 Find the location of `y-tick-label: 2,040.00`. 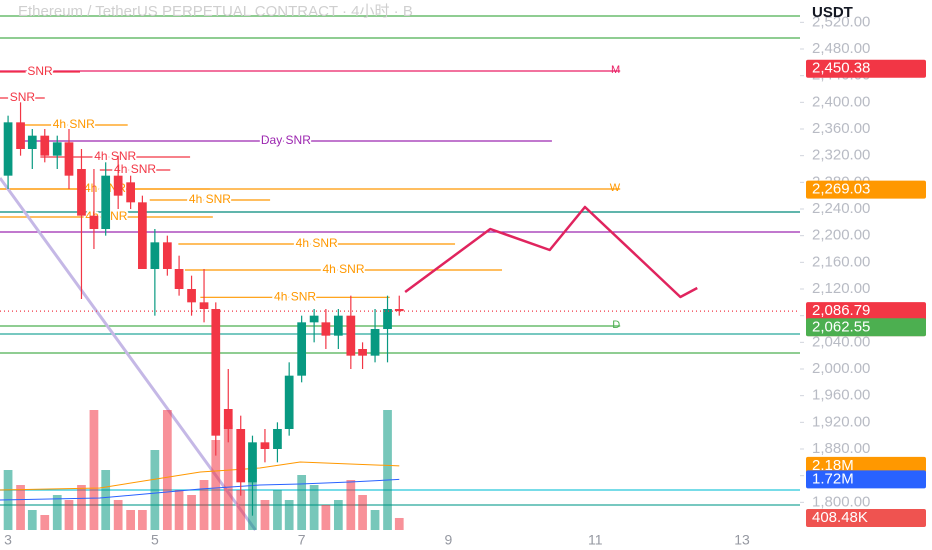

y-tick-label: 2,040.00 is located at coordinates (841, 341).